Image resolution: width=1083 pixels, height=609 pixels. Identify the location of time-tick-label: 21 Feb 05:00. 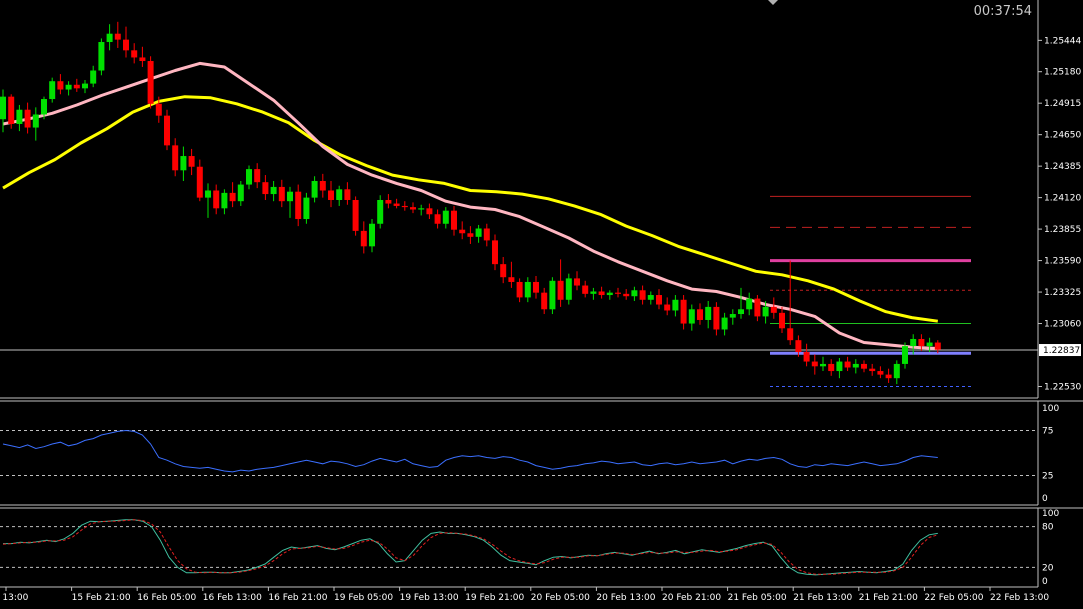
(757, 598).